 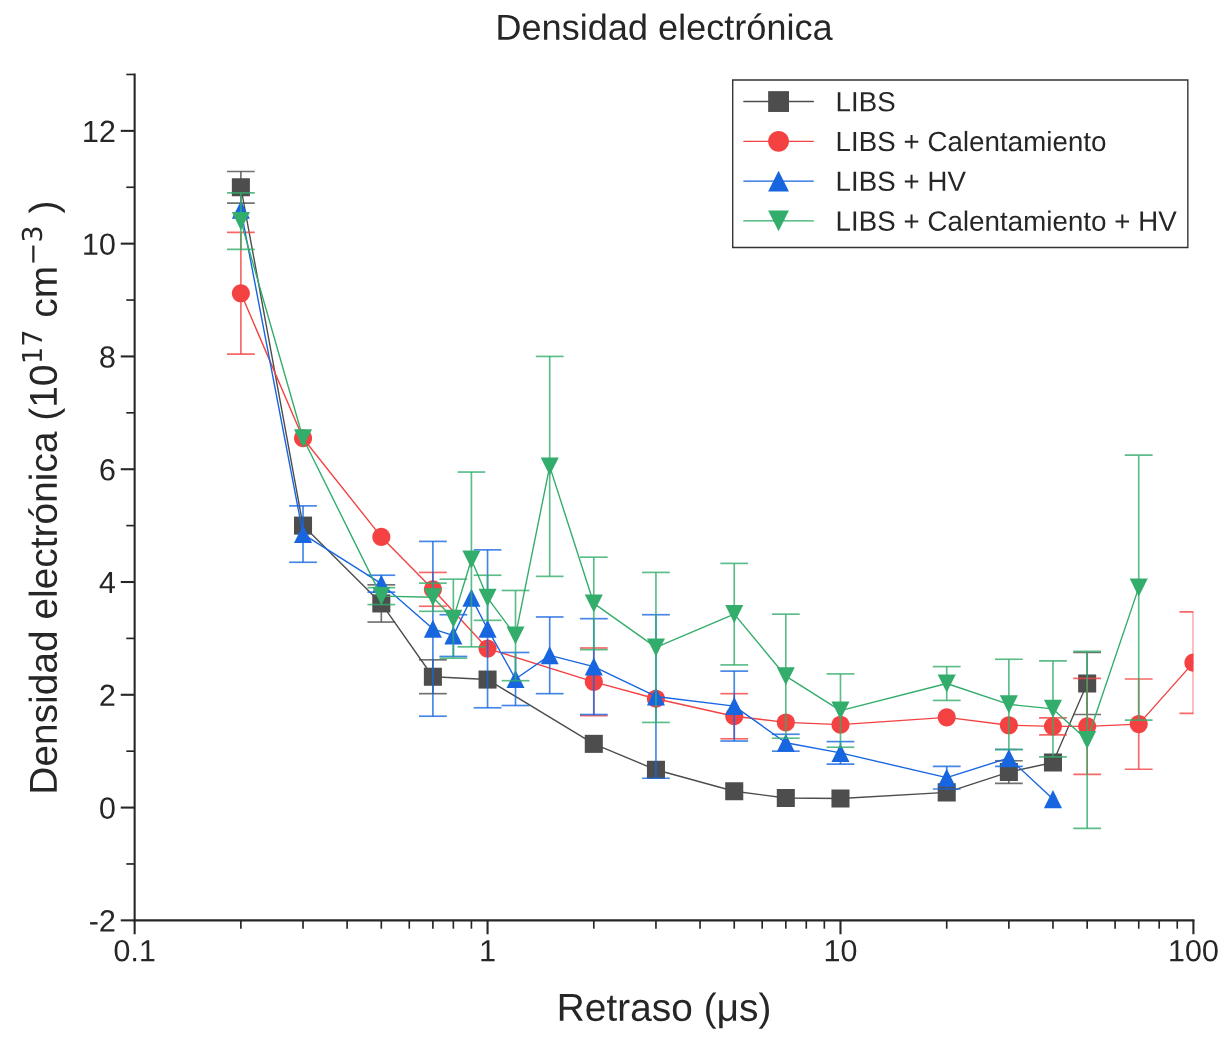 What do you see at coordinates (99, 244) in the screenshot?
I see `y-tick-label: 10` at bounding box center [99, 244].